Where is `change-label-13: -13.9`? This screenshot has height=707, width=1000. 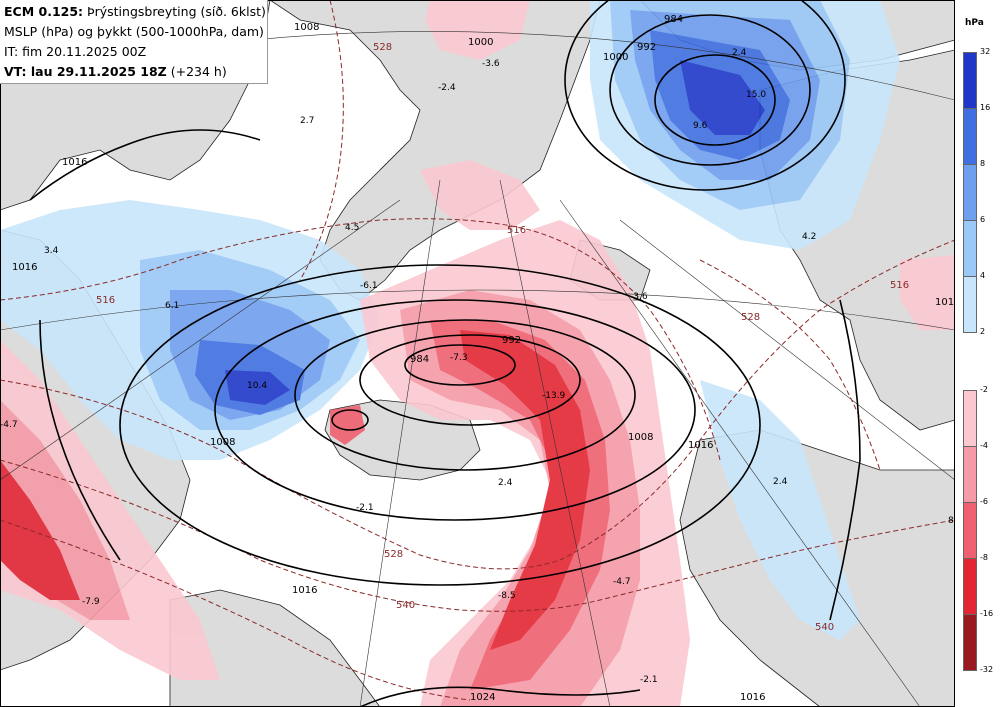
change-label-13: -13.9 is located at coordinates (554, 396).